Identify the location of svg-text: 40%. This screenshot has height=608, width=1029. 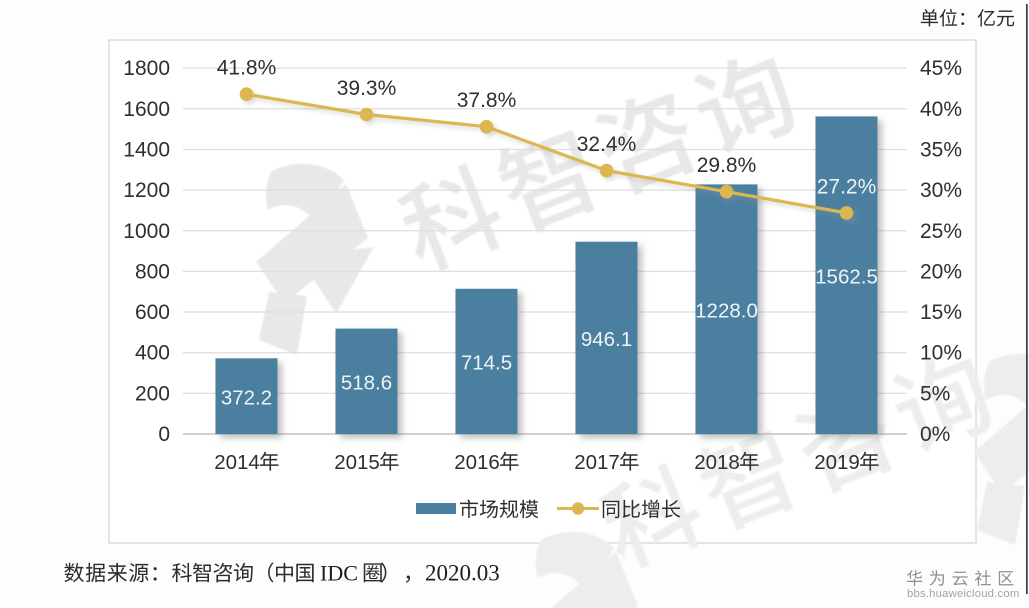
(941, 109).